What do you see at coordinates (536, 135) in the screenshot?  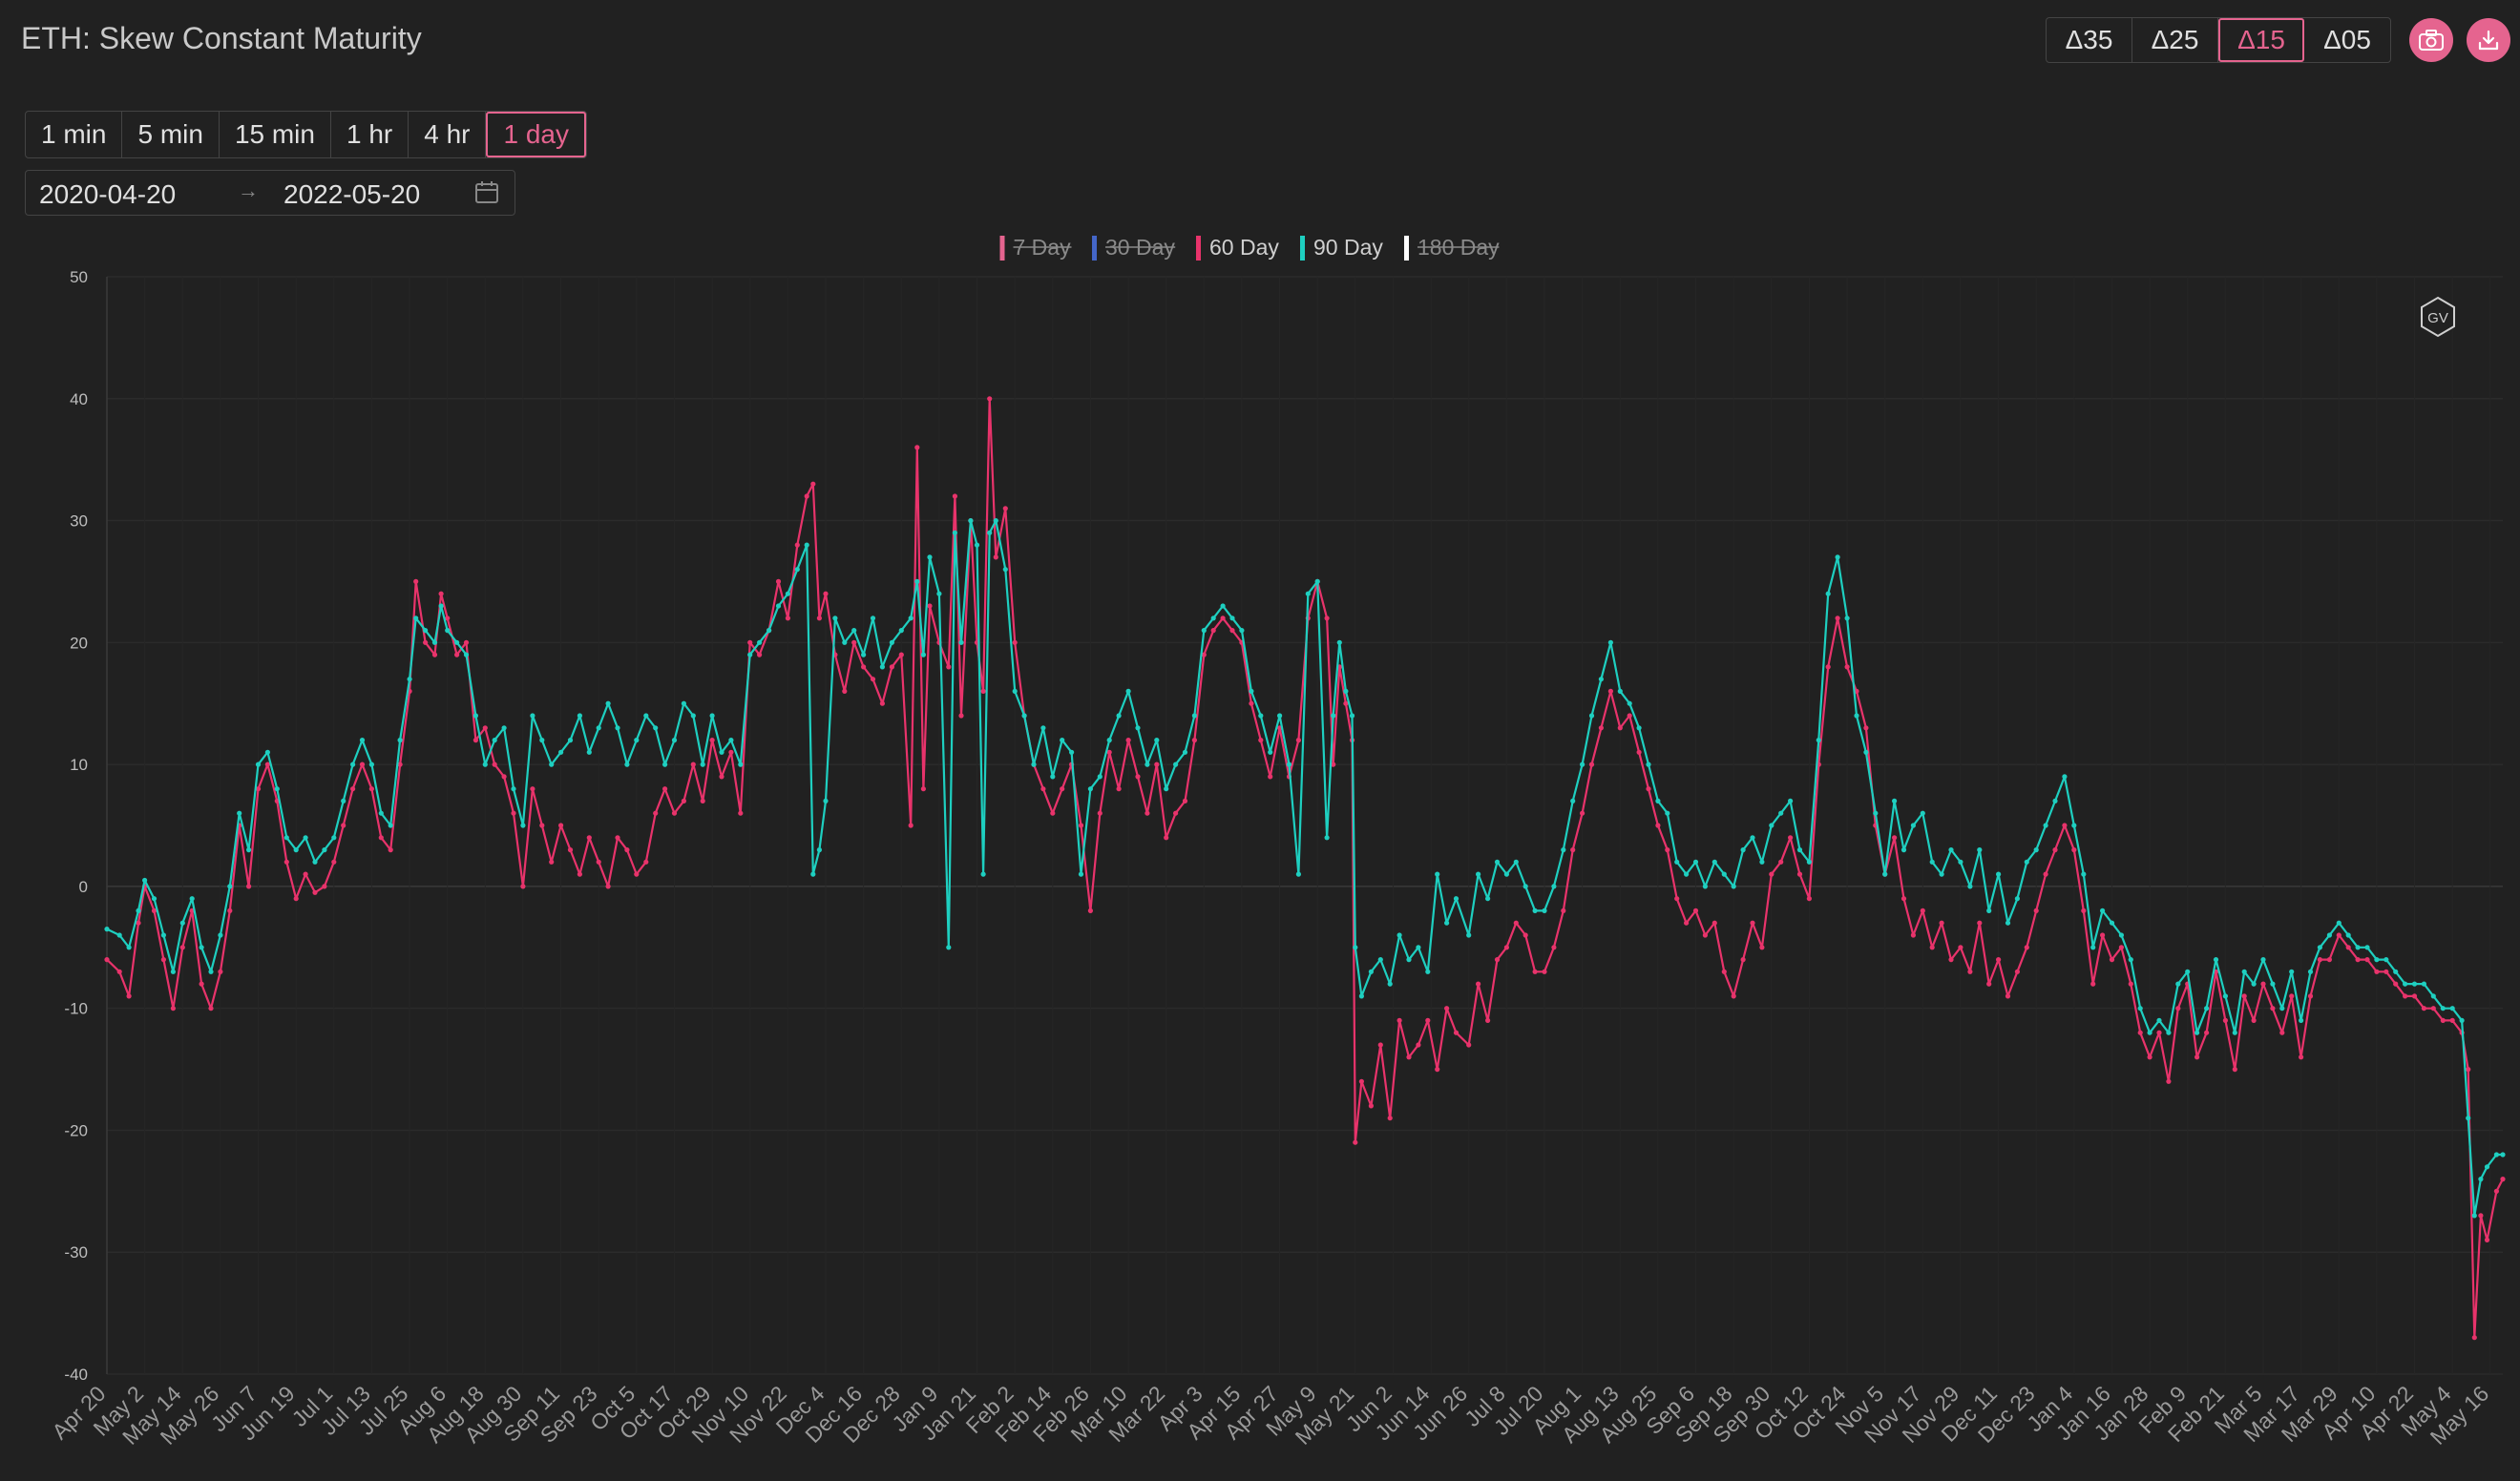 I see `timeframe-1day: 1 day` at bounding box center [536, 135].